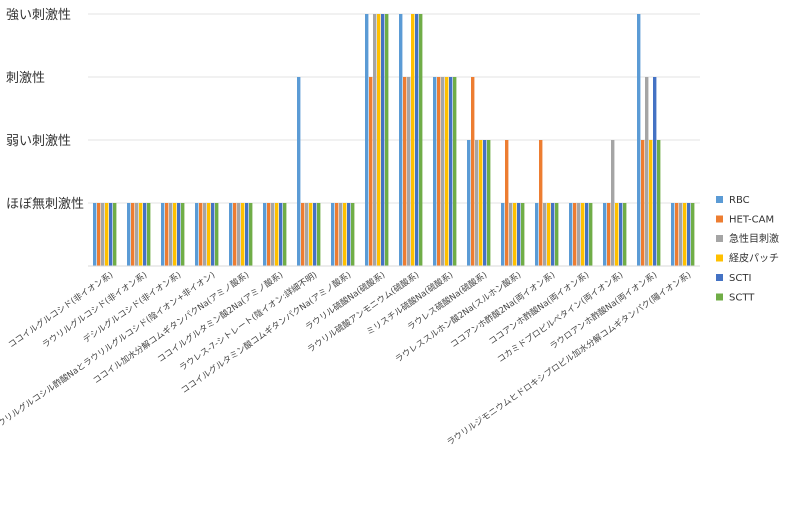  I want to click on y-tick-label: ほぼ無刺激性, so click(45, 204).